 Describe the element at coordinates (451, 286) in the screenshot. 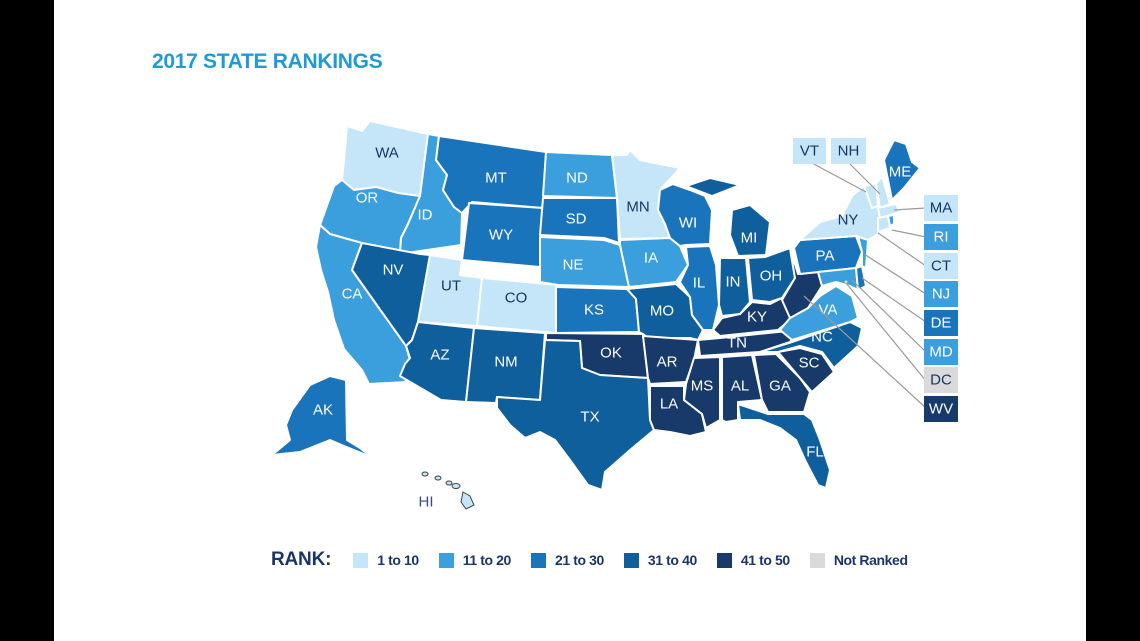

I see `svg-text: UT` at that location.